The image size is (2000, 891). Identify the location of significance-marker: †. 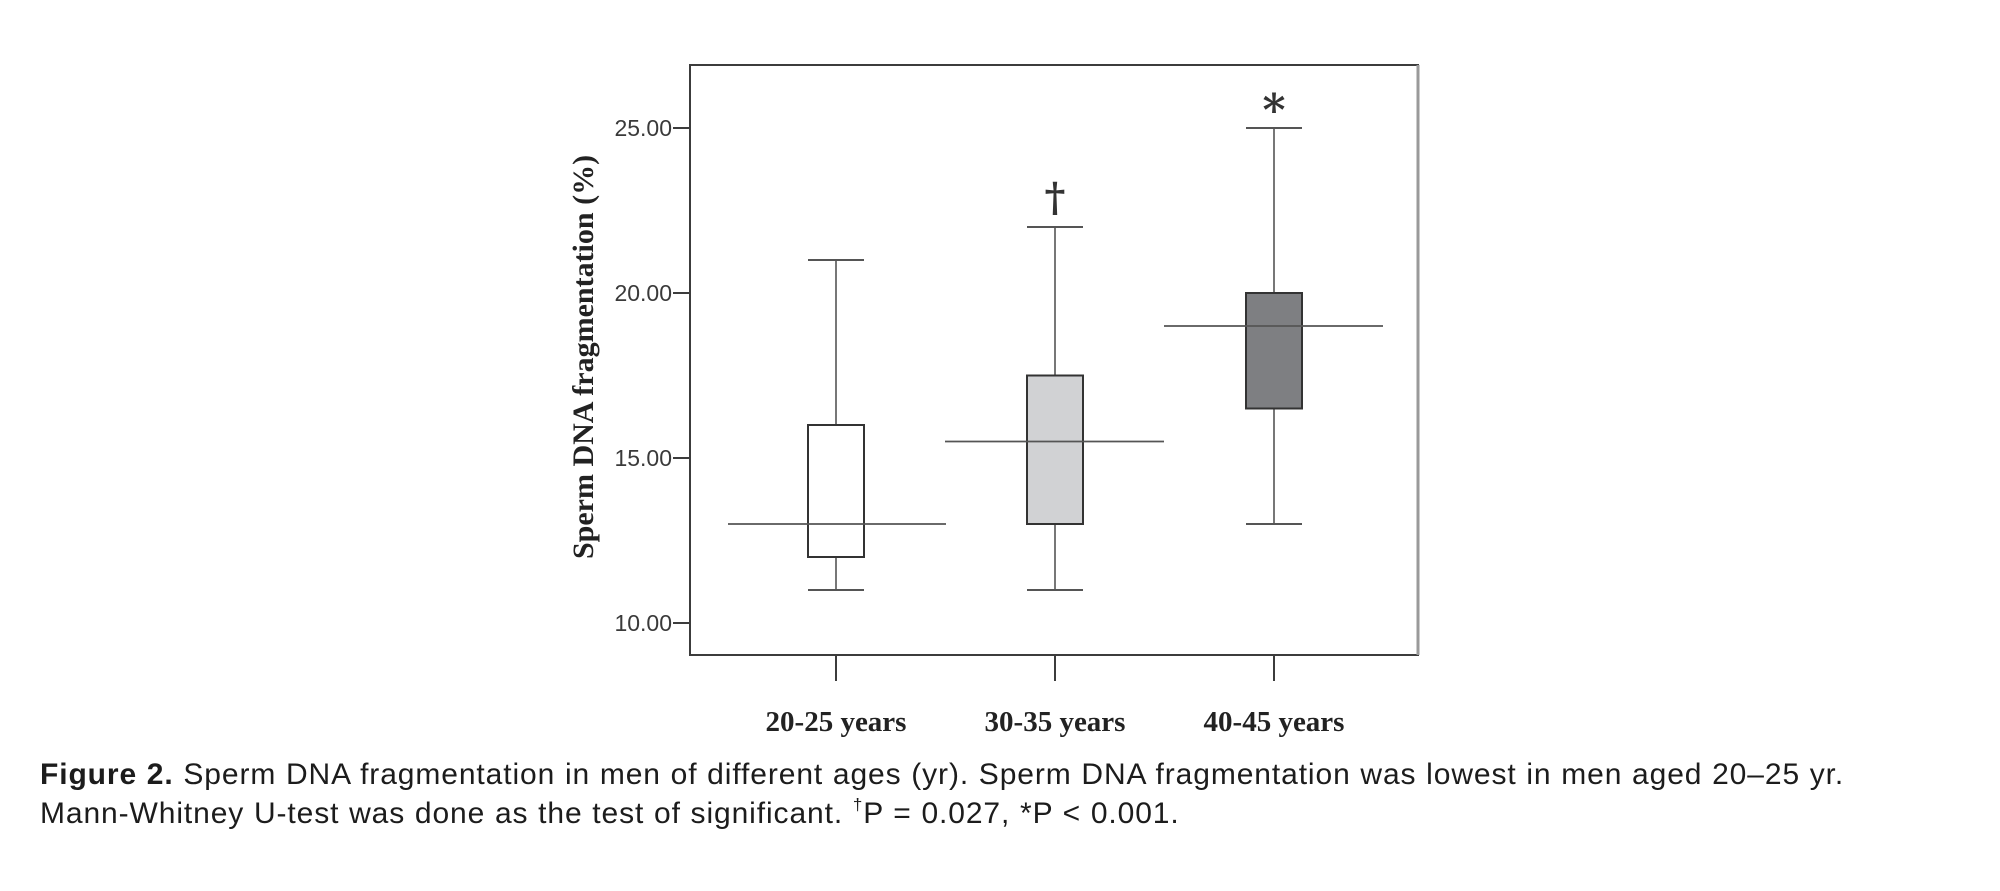
(1055, 197).